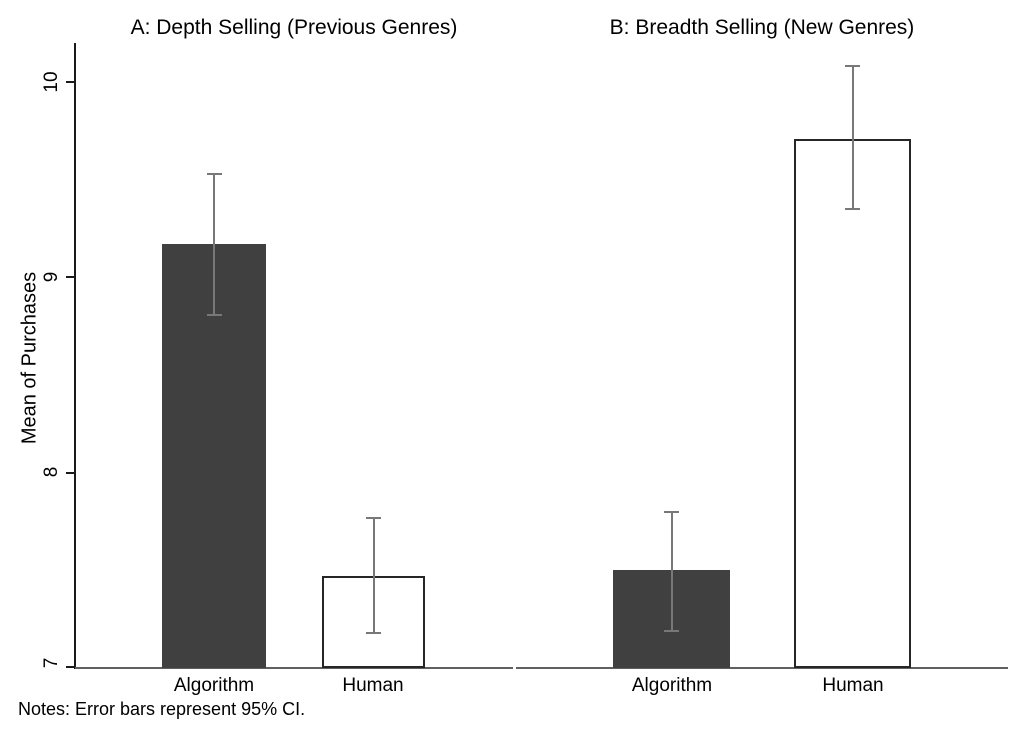  What do you see at coordinates (762, 668) in the screenshot?
I see `panel-b-x-axis-line` at bounding box center [762, 668].